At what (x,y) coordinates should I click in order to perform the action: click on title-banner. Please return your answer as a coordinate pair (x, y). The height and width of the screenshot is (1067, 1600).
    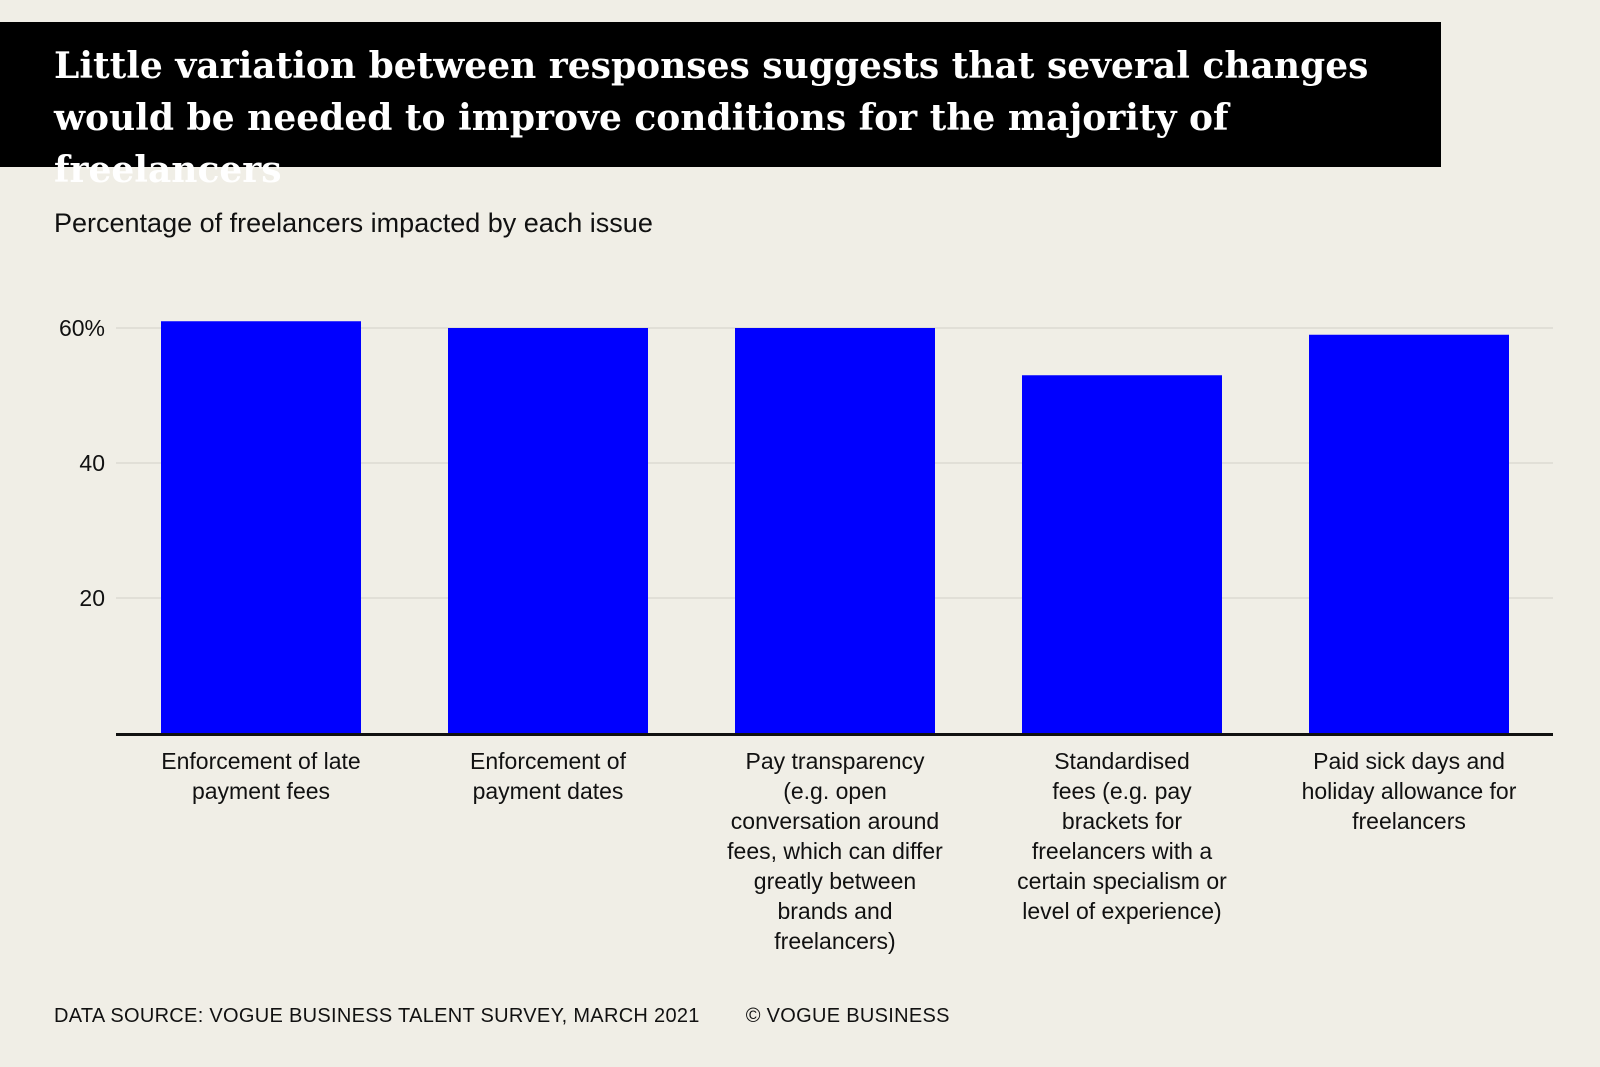
    Looking at the image, I should click on (720, 94).